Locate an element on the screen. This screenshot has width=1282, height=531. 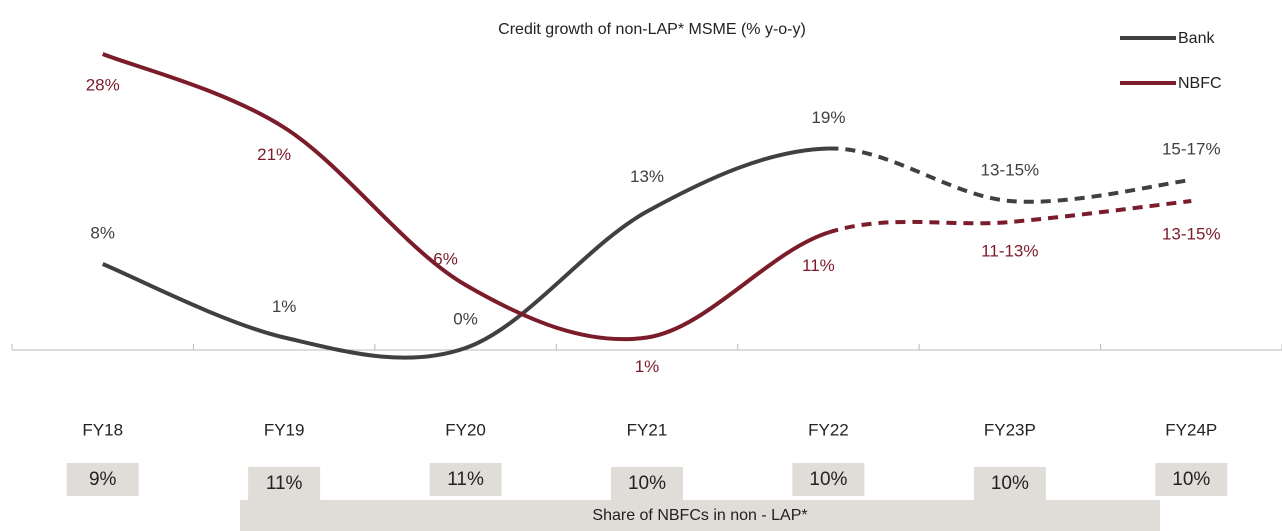
data-label: 6% is located at coordinates (445, 258).